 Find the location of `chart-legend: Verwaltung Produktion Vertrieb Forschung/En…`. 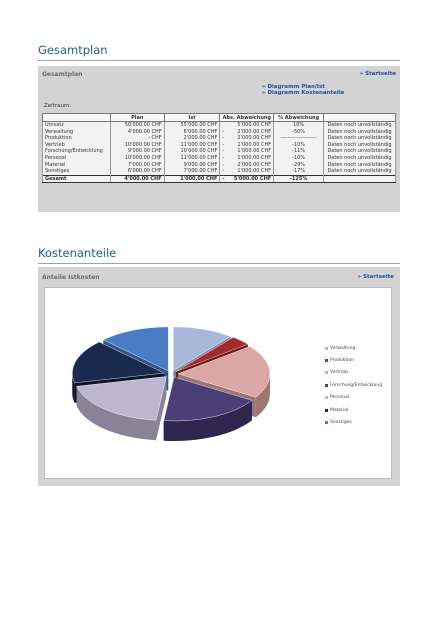

chart-legend: Verwaltung Produktion Vertrieb Forschung/En… is located at coordinates (353, 385).